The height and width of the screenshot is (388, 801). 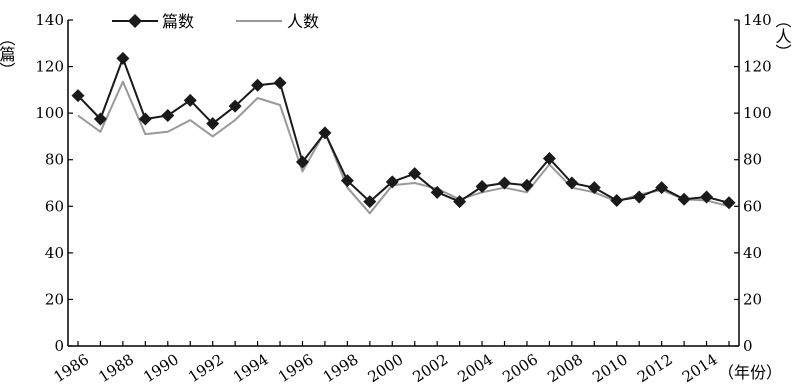 What do you see at coordinates (54, 253) in the screenshot?
I see `left-tick-label: 40` at bounding box center [54, 253].